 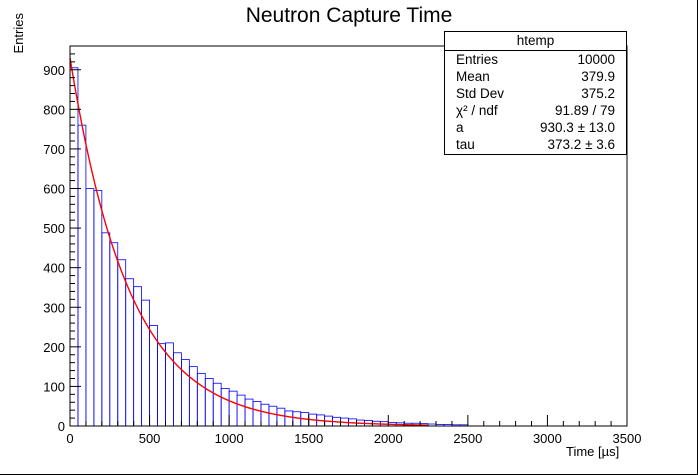 I want to click on stats-label: tau, so click(x=465, y=144).